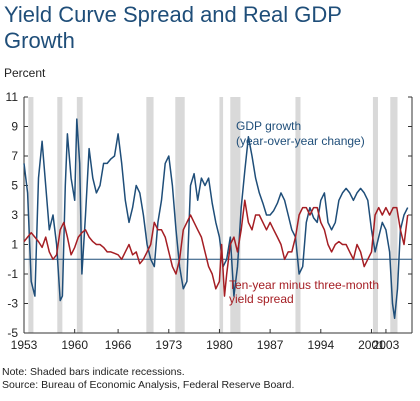 The height and width of the screenshot is (401, 420). I want to click on y-tick-label--1: -1, so click(12, 274).